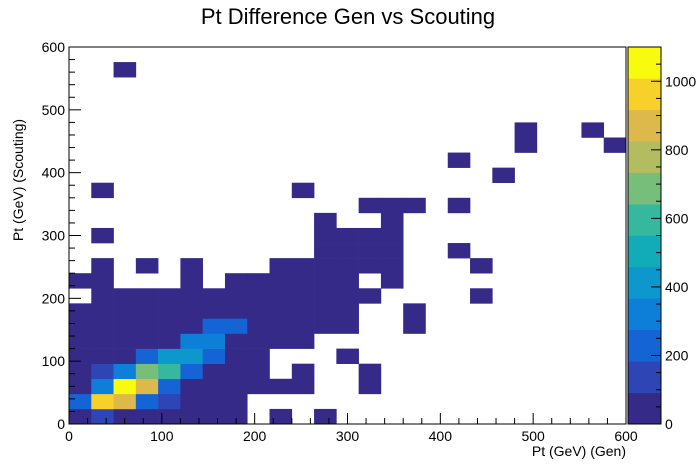 The width and height of the screenshot is (696, 472). What do you see at coordinates (54, 236) in the screenshot?
I see `y-tick-label: 300` at bounding box center [54, 236].